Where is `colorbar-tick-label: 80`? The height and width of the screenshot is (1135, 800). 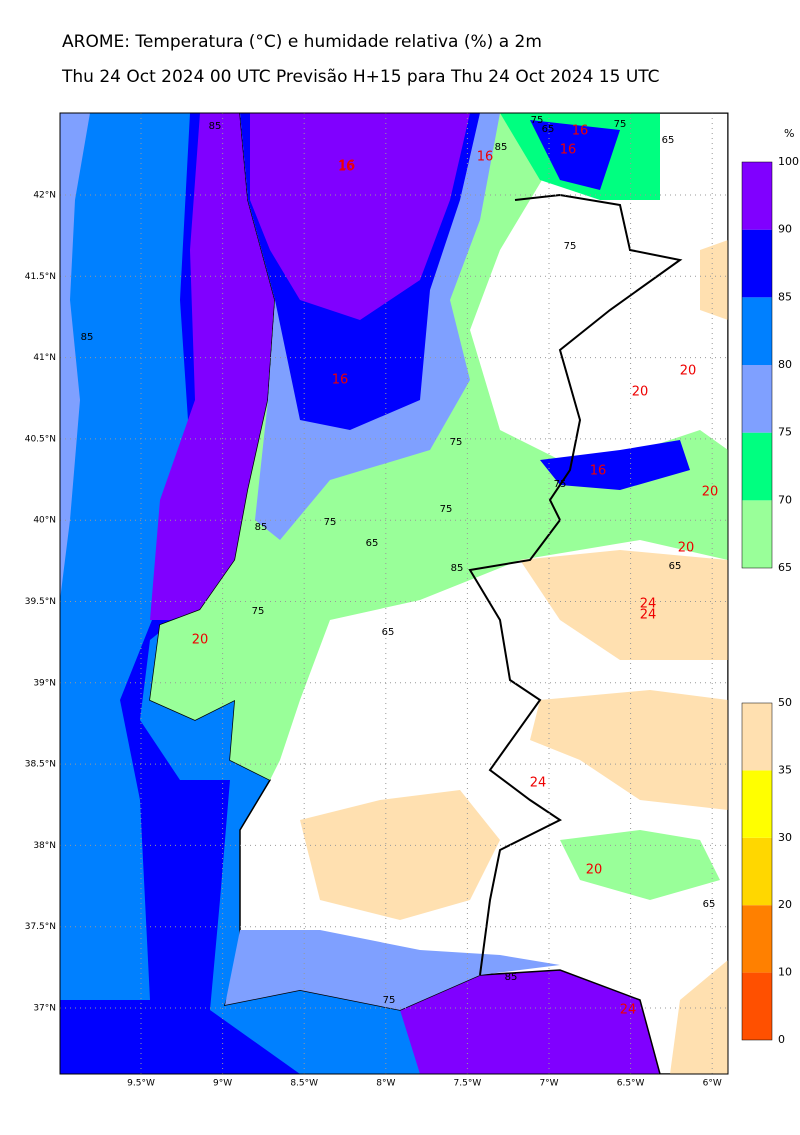
colorbar-tick-label: 80 is located at coordinates (785, 364).